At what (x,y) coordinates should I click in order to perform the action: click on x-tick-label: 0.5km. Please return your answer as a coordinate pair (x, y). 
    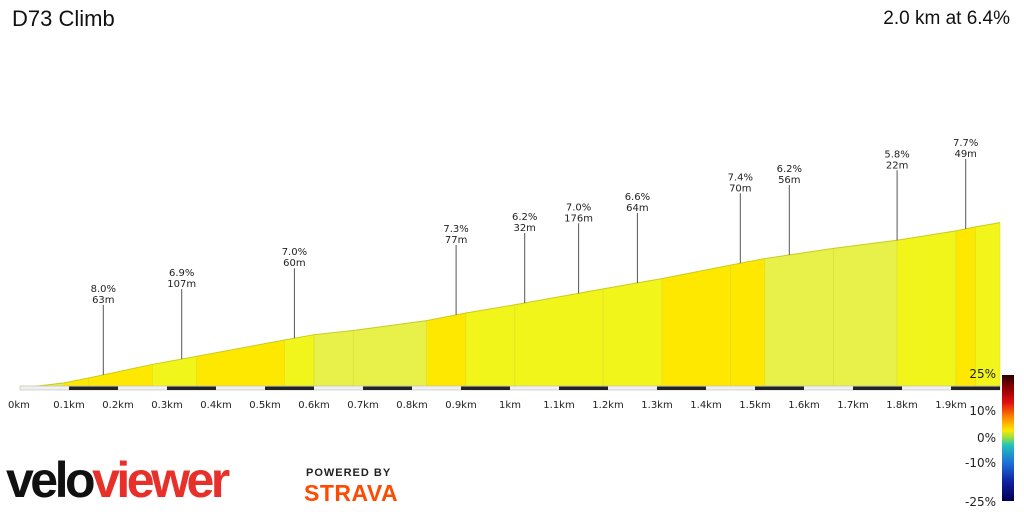
    Looking at the image, I should click on (264, 405).